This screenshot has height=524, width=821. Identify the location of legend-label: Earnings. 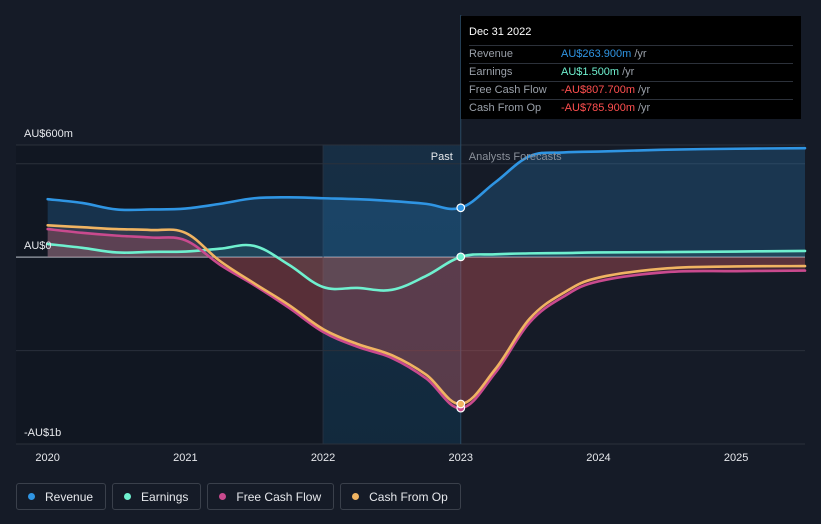
(165, 496).